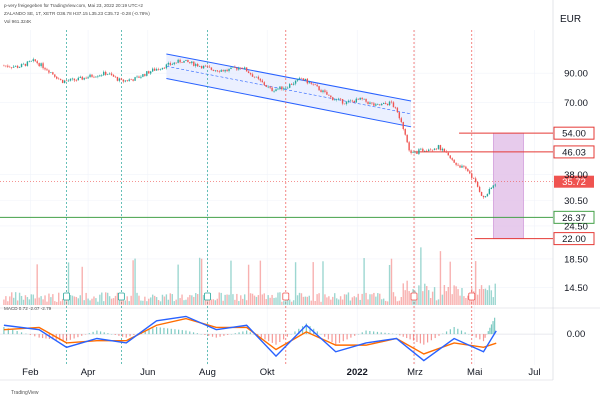 This screenshot has width=600, height=400. What do you see at coordinates (576, 74) in the screenshot?
I see `y-tick-label: 90.00` at bounding box center [576, 74].